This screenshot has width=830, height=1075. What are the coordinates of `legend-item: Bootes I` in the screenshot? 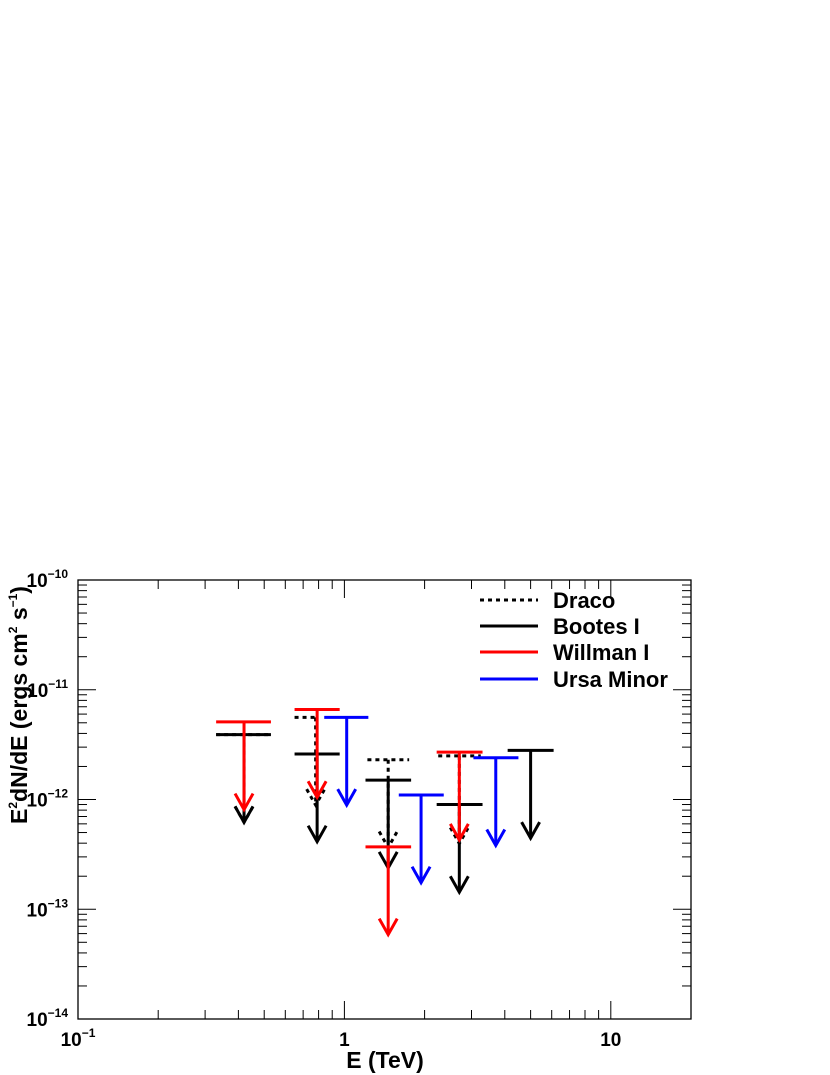 It's located at (560, 626).